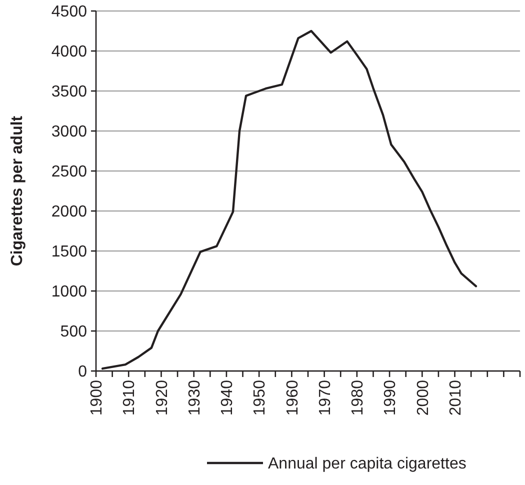 This screenshot has height=485, width=525. What do you see at coordinates (69, 12) in the screenshot?
I see `y-tick-label: 4500` at bounding box center [69, 12].